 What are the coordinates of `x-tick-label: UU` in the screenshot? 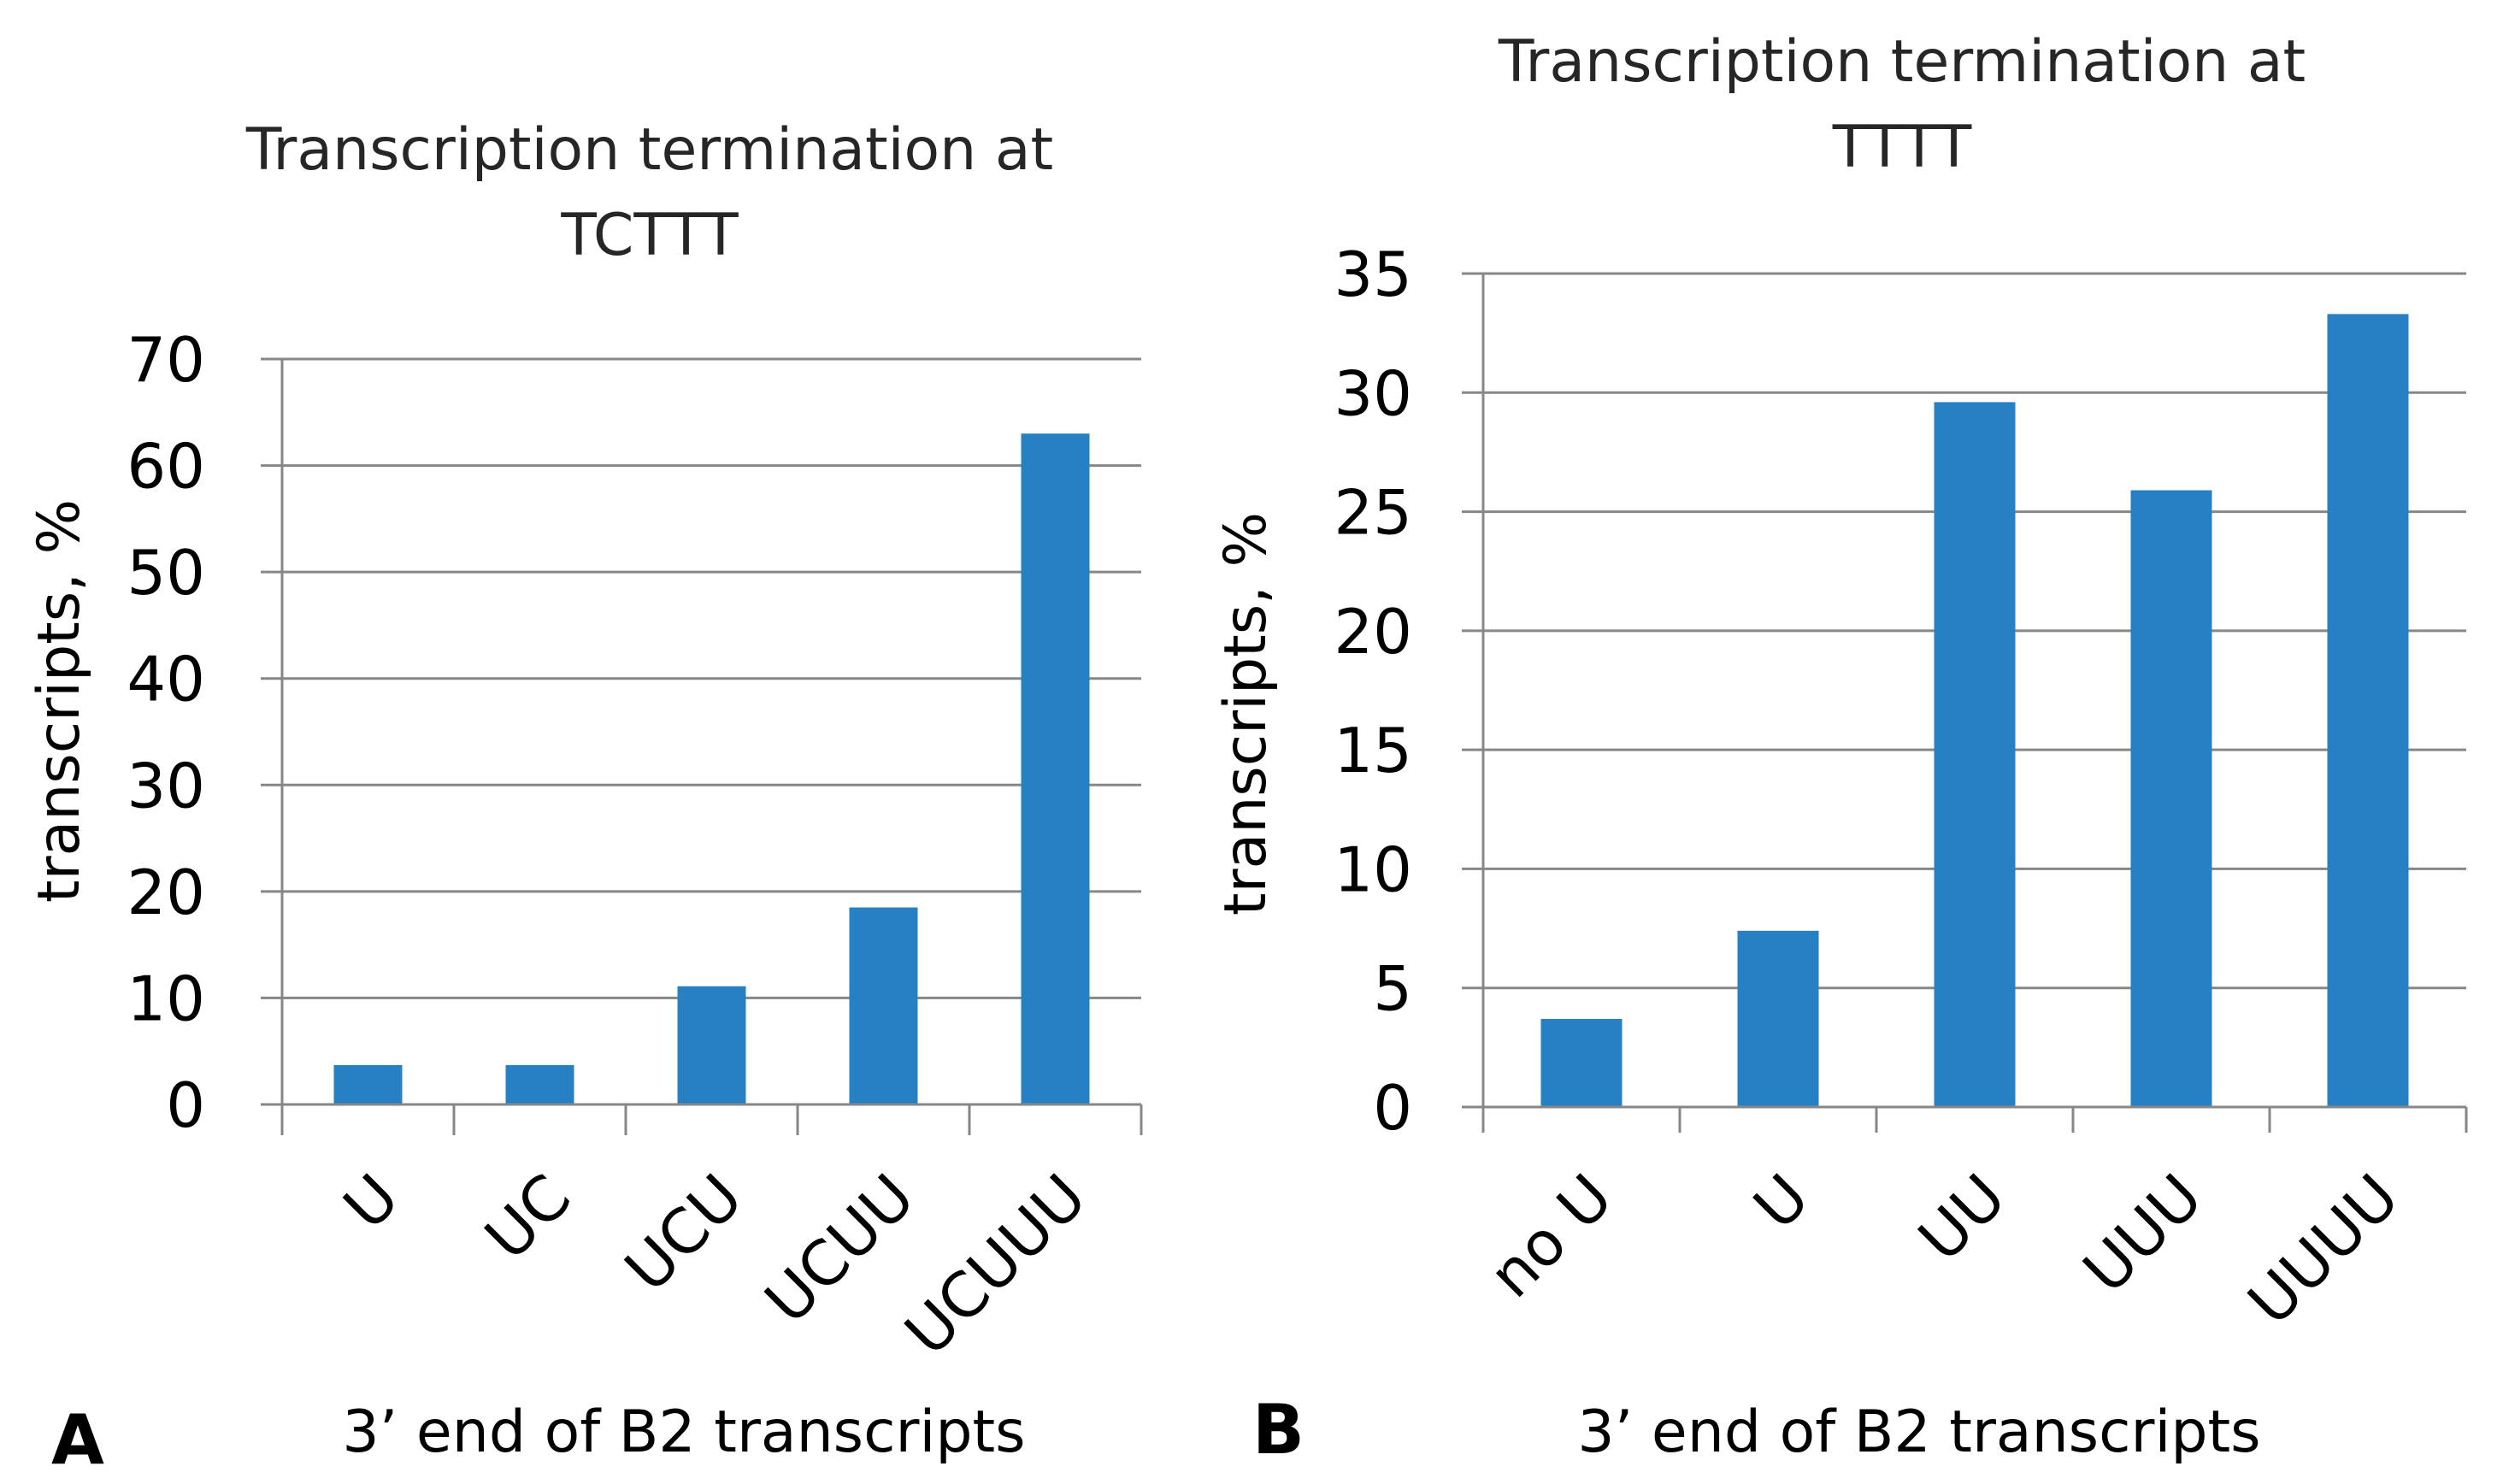 It's located at (1962, 1218).